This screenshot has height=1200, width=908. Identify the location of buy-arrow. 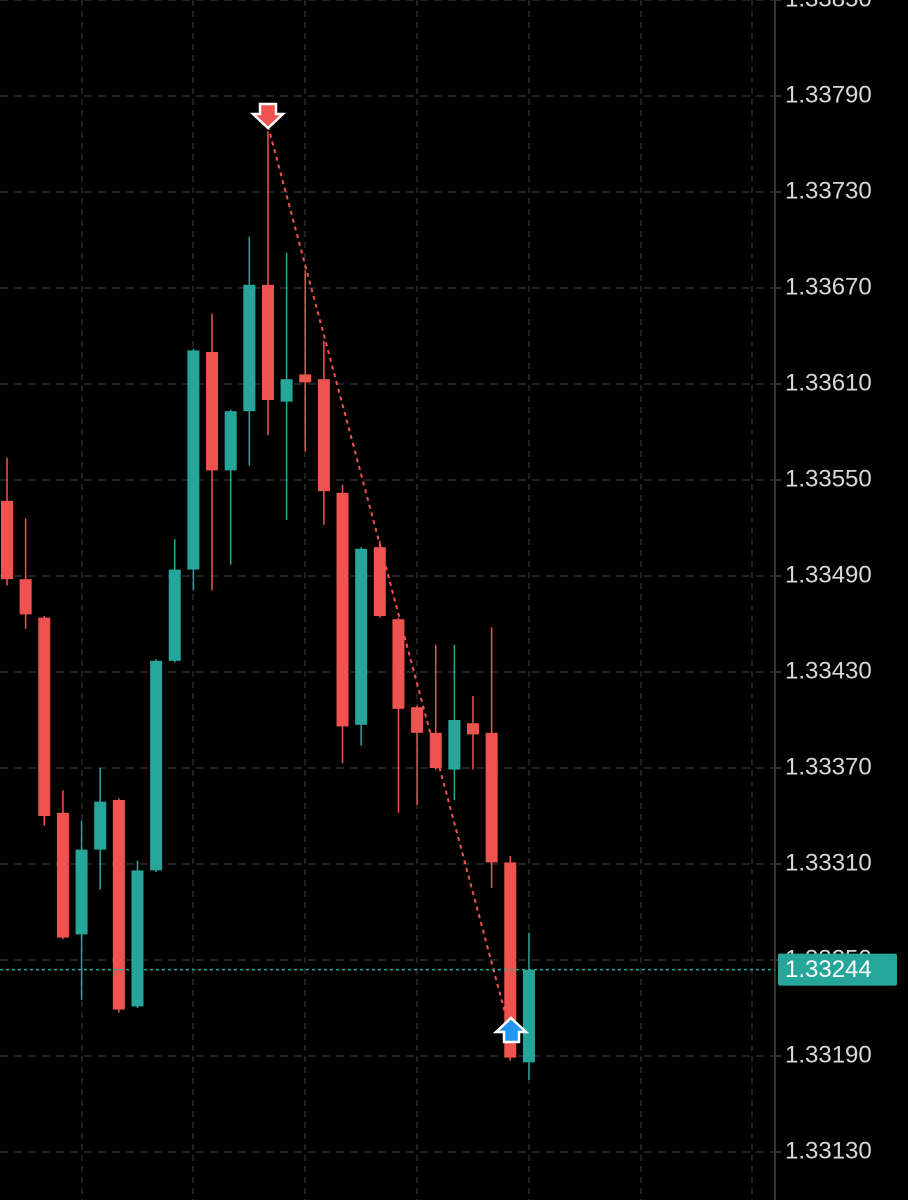
(511, 1030).